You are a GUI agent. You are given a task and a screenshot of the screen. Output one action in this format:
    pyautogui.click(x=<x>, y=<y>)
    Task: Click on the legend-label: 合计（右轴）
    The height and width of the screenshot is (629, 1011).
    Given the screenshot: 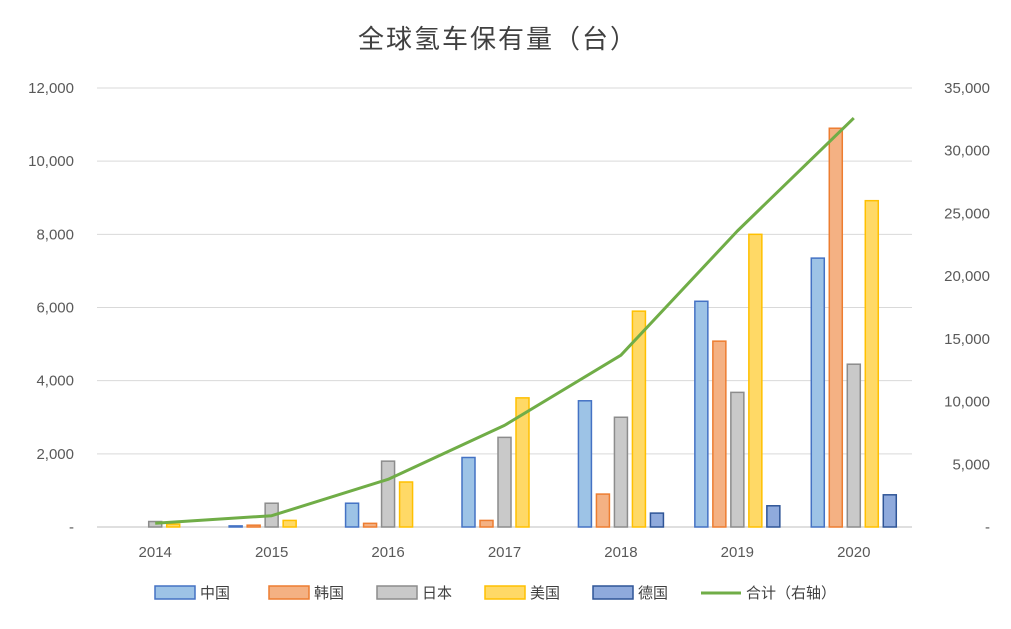 What is the action you would take?
    pyautogui.click(x=791, y=593)
    